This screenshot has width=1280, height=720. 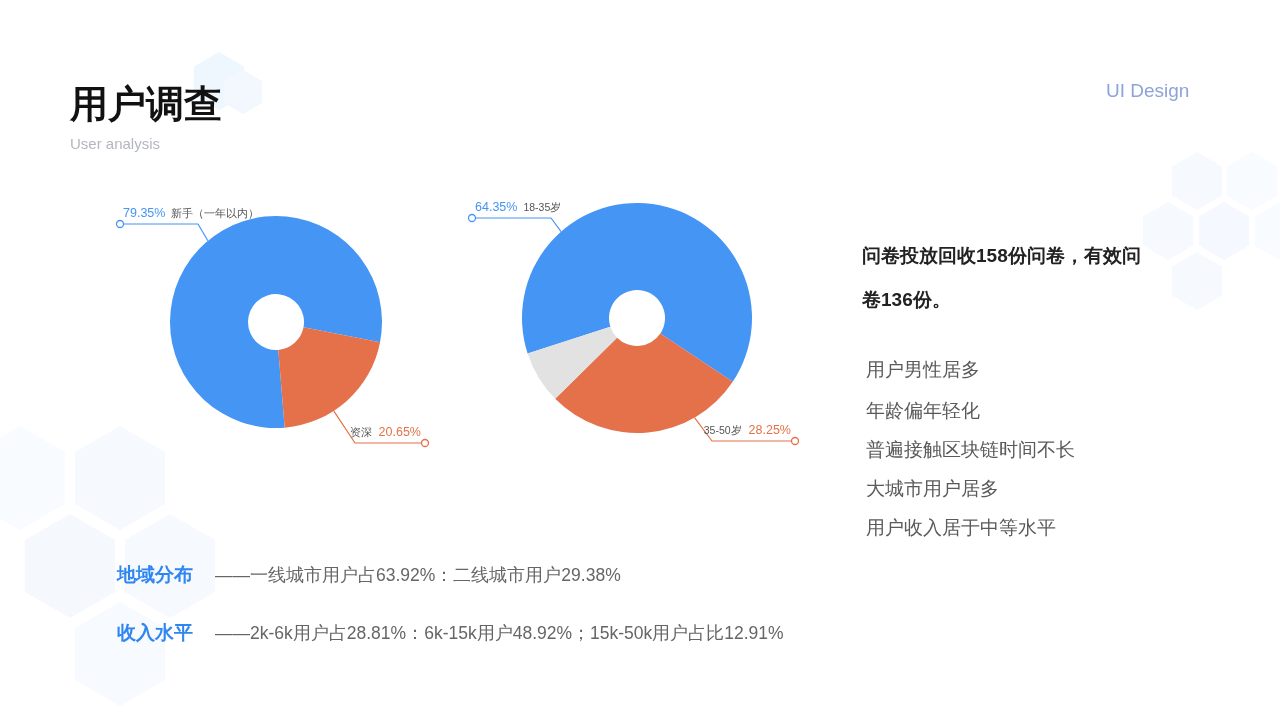 I want to click on text: 收入水平, so click(x=155, y=632).